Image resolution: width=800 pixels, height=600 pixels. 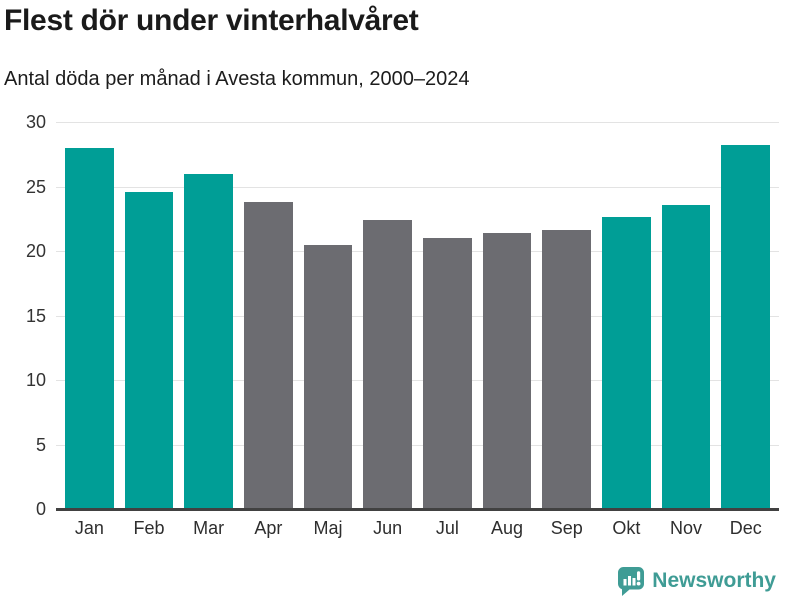 I want to click on bar-maj, so click(x=328, y=376).